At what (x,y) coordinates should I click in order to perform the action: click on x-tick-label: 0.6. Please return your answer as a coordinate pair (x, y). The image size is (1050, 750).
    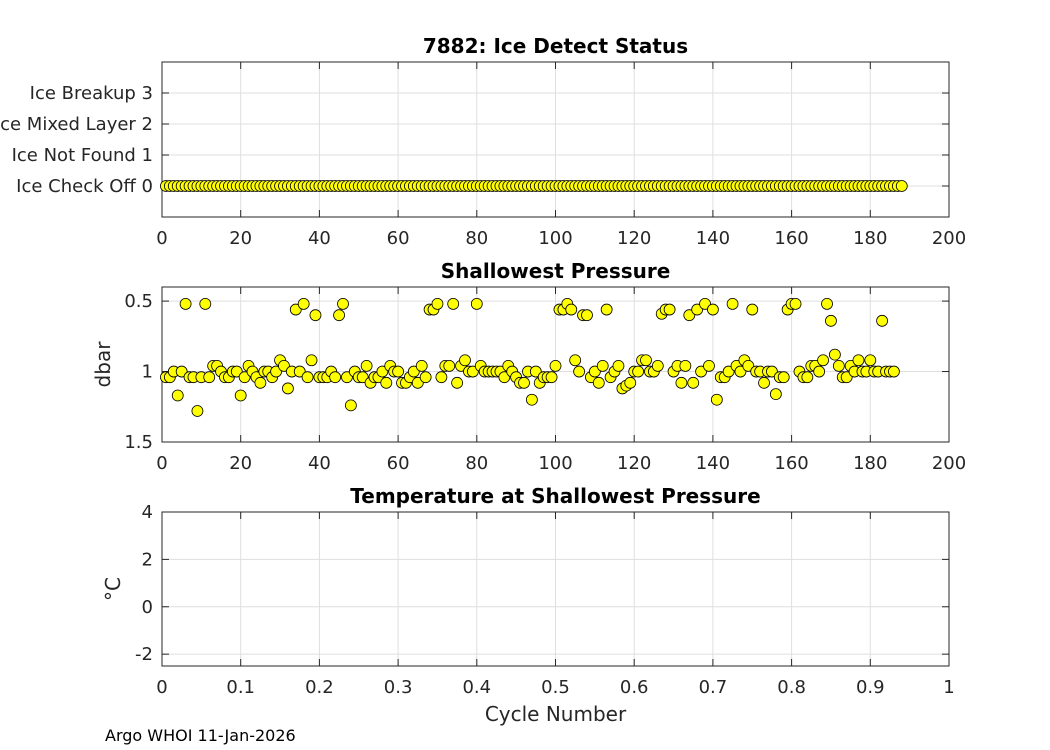
    Looking at the image, I should click on (634, 687).